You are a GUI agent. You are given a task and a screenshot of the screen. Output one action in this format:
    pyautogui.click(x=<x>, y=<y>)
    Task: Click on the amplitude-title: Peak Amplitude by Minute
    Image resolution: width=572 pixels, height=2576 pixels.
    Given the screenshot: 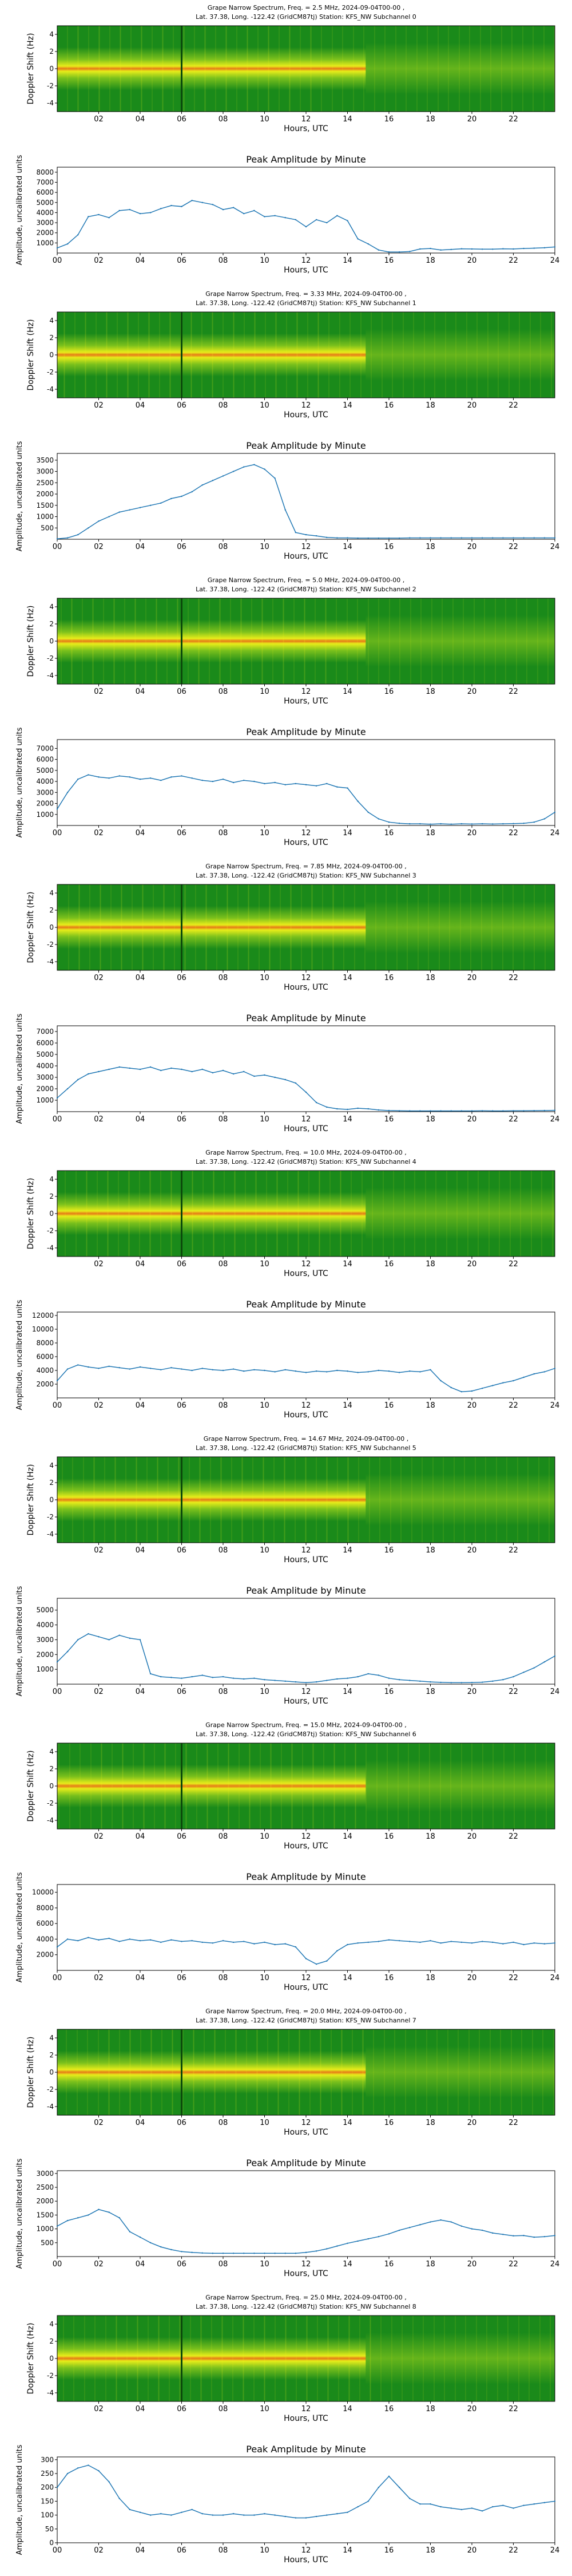 What is the action you would take?
    pyautogui.click(x=306, y=2163)
    